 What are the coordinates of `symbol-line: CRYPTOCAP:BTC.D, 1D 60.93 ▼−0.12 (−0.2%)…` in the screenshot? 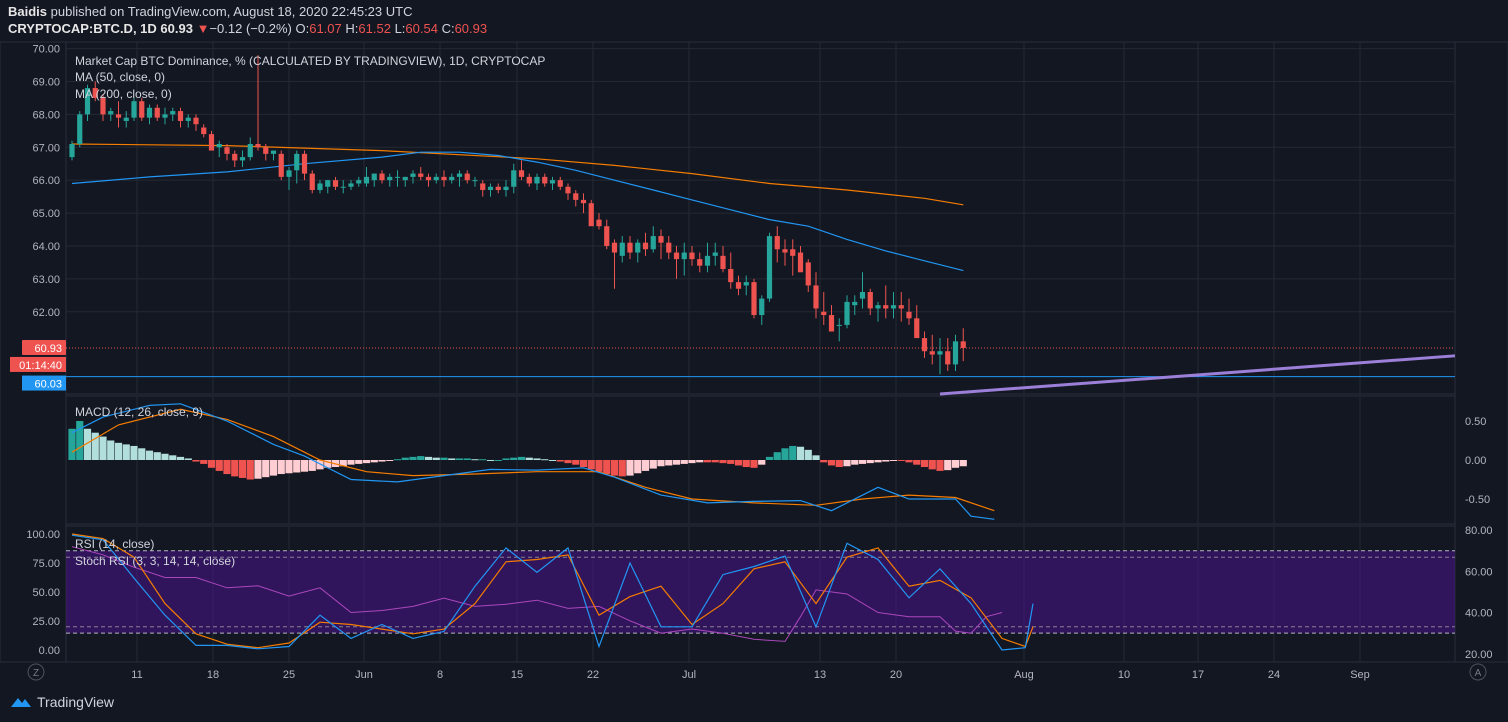 It's located at (247, 28).